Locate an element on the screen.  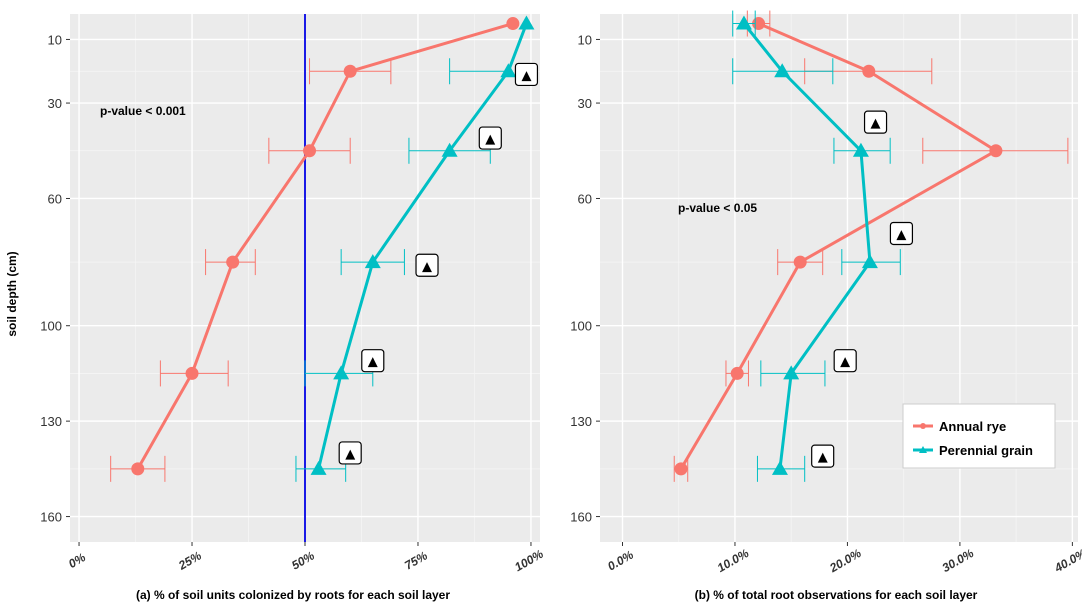
x-tick-label: 75% is located at coordinates (416, 560).